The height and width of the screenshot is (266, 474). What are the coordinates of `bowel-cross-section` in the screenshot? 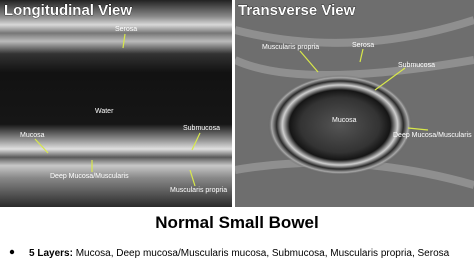 It's located at (340, 125).